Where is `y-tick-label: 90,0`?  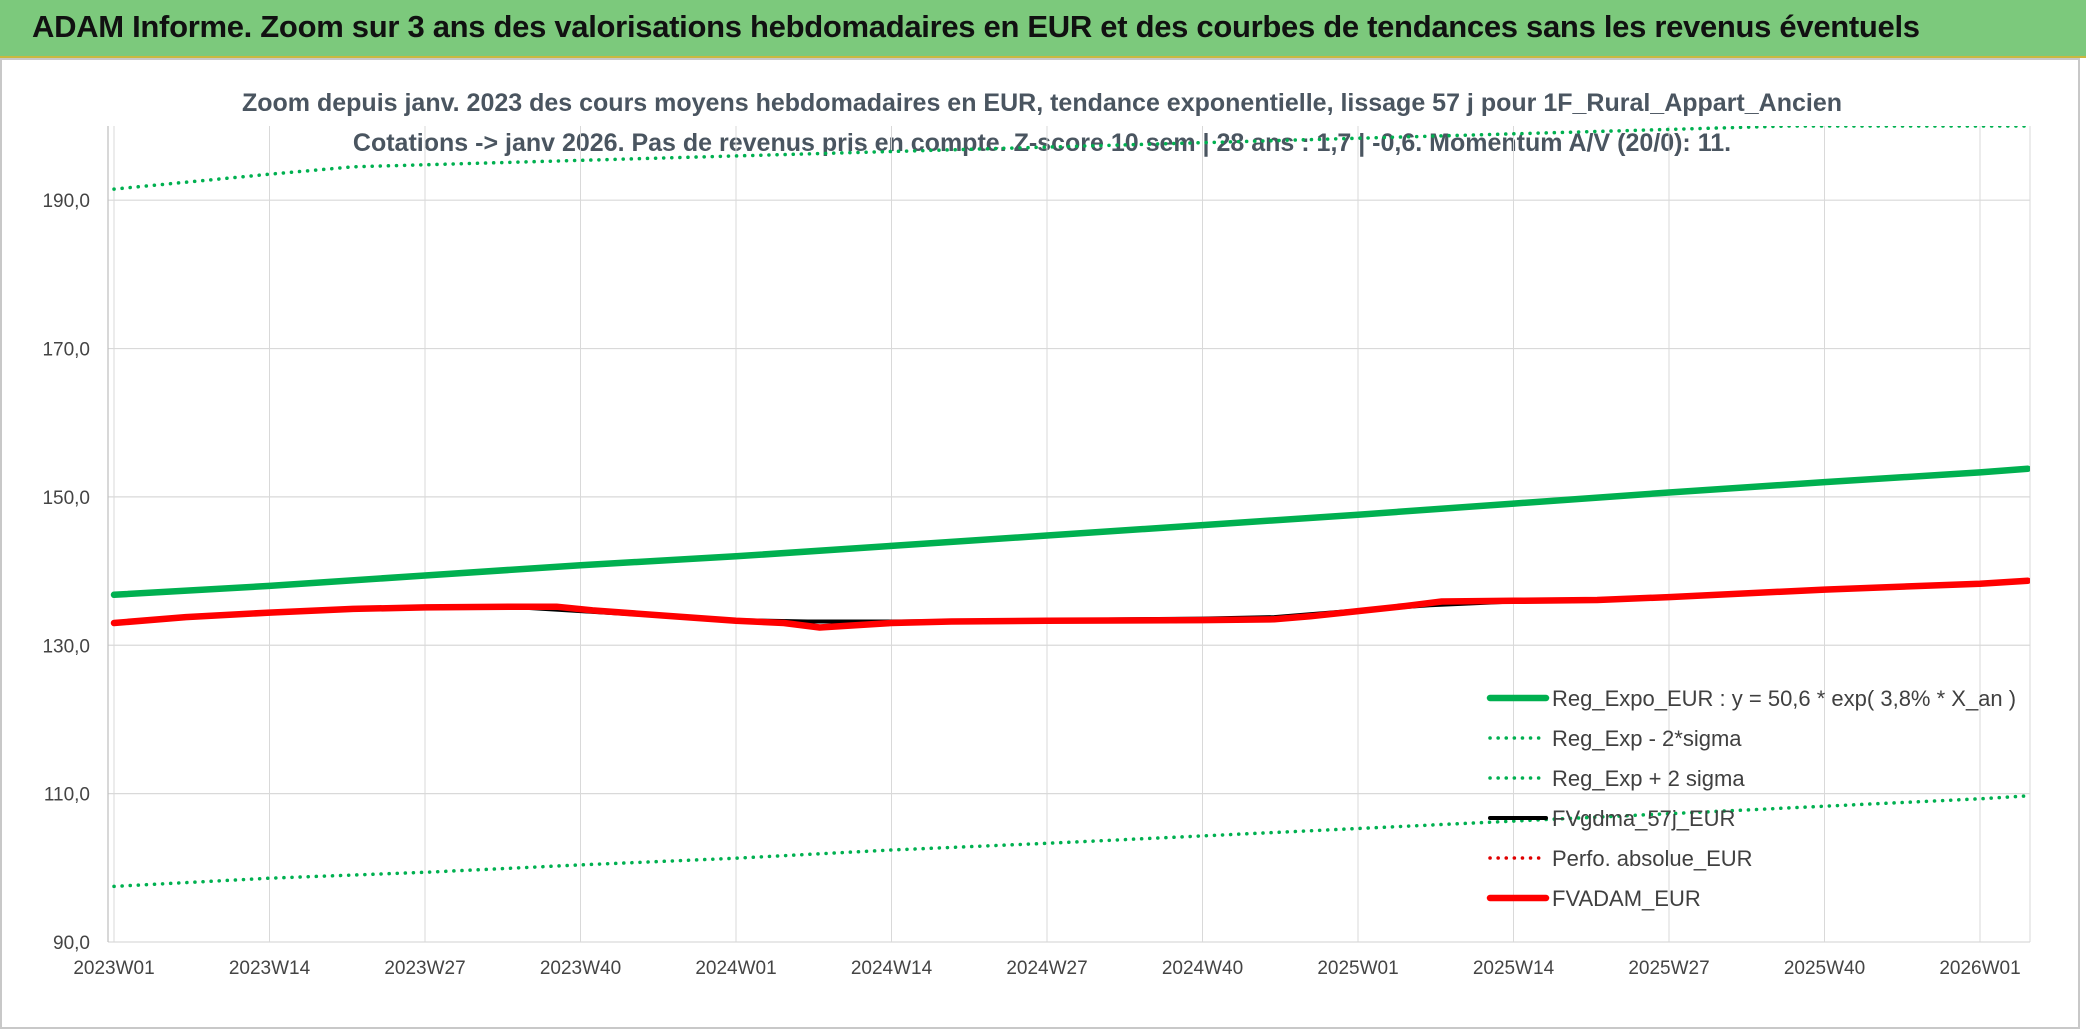
y-tick-label: 90,0 is located at coordinates (71, 943).